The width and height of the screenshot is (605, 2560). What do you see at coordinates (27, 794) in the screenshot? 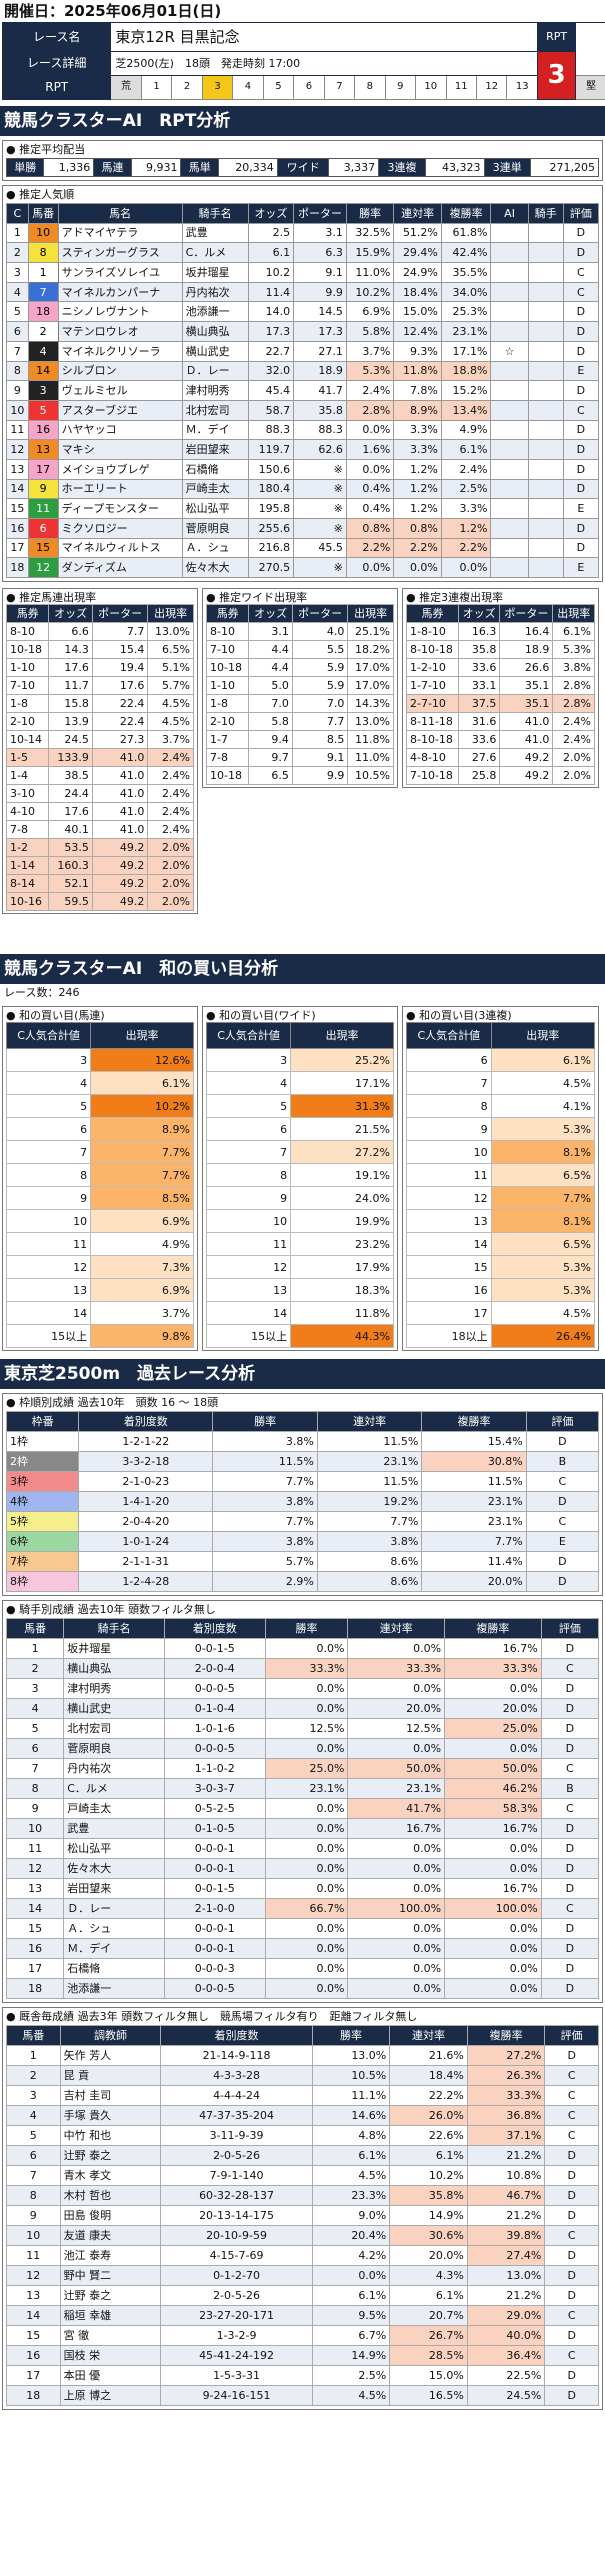
I see `umaren-cell: 3-10` at bounding box center [27, 794].